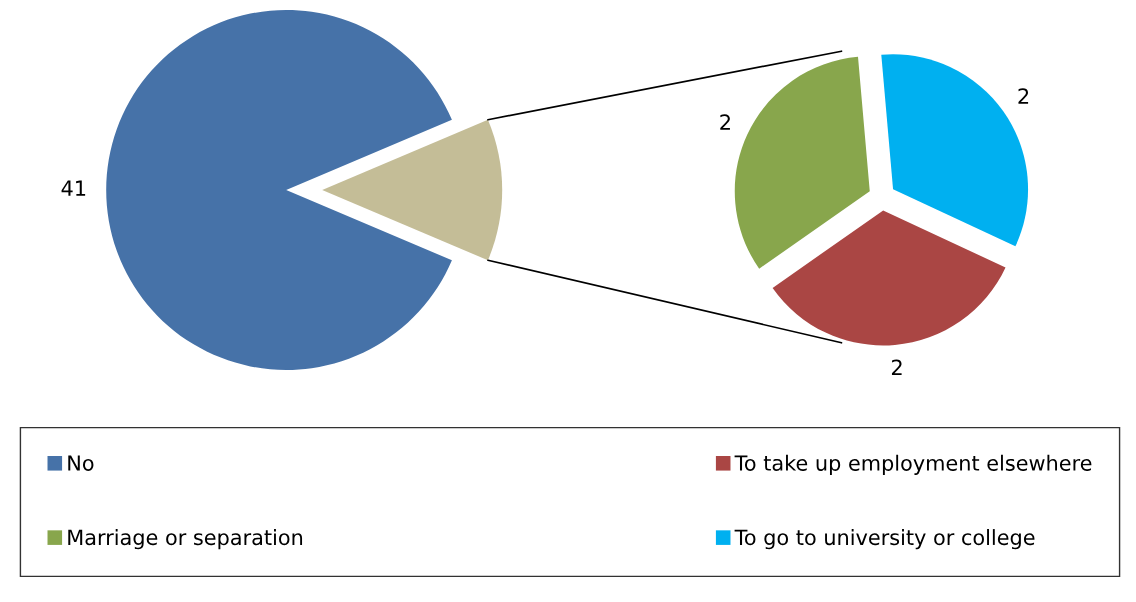 This screenshot has width=1136, height=602. What do you see at coordinates (73, 188) in the screenshot?
I see `data-label: 41` at bounding box center [73, 188].